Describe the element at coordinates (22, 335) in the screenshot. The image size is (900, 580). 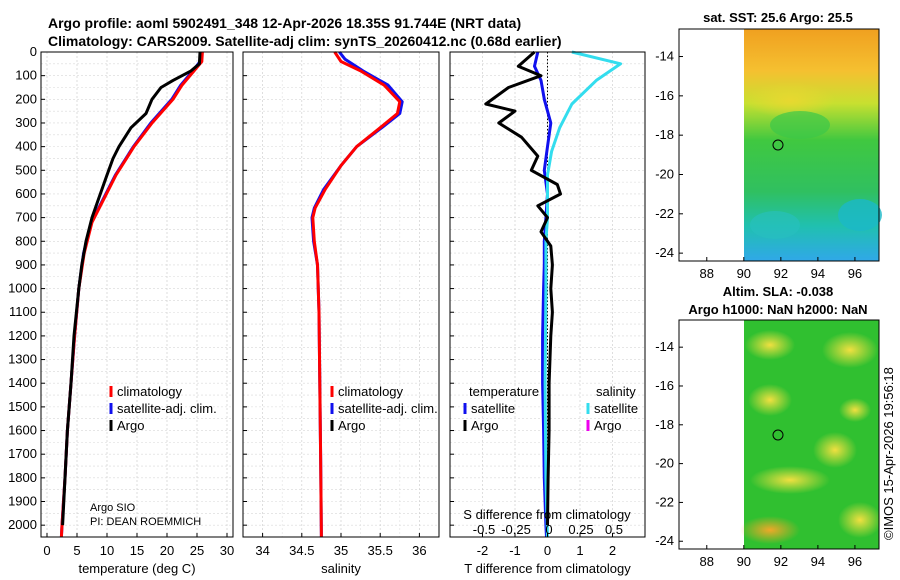
I see `y-tick-label: 1200` at that location.